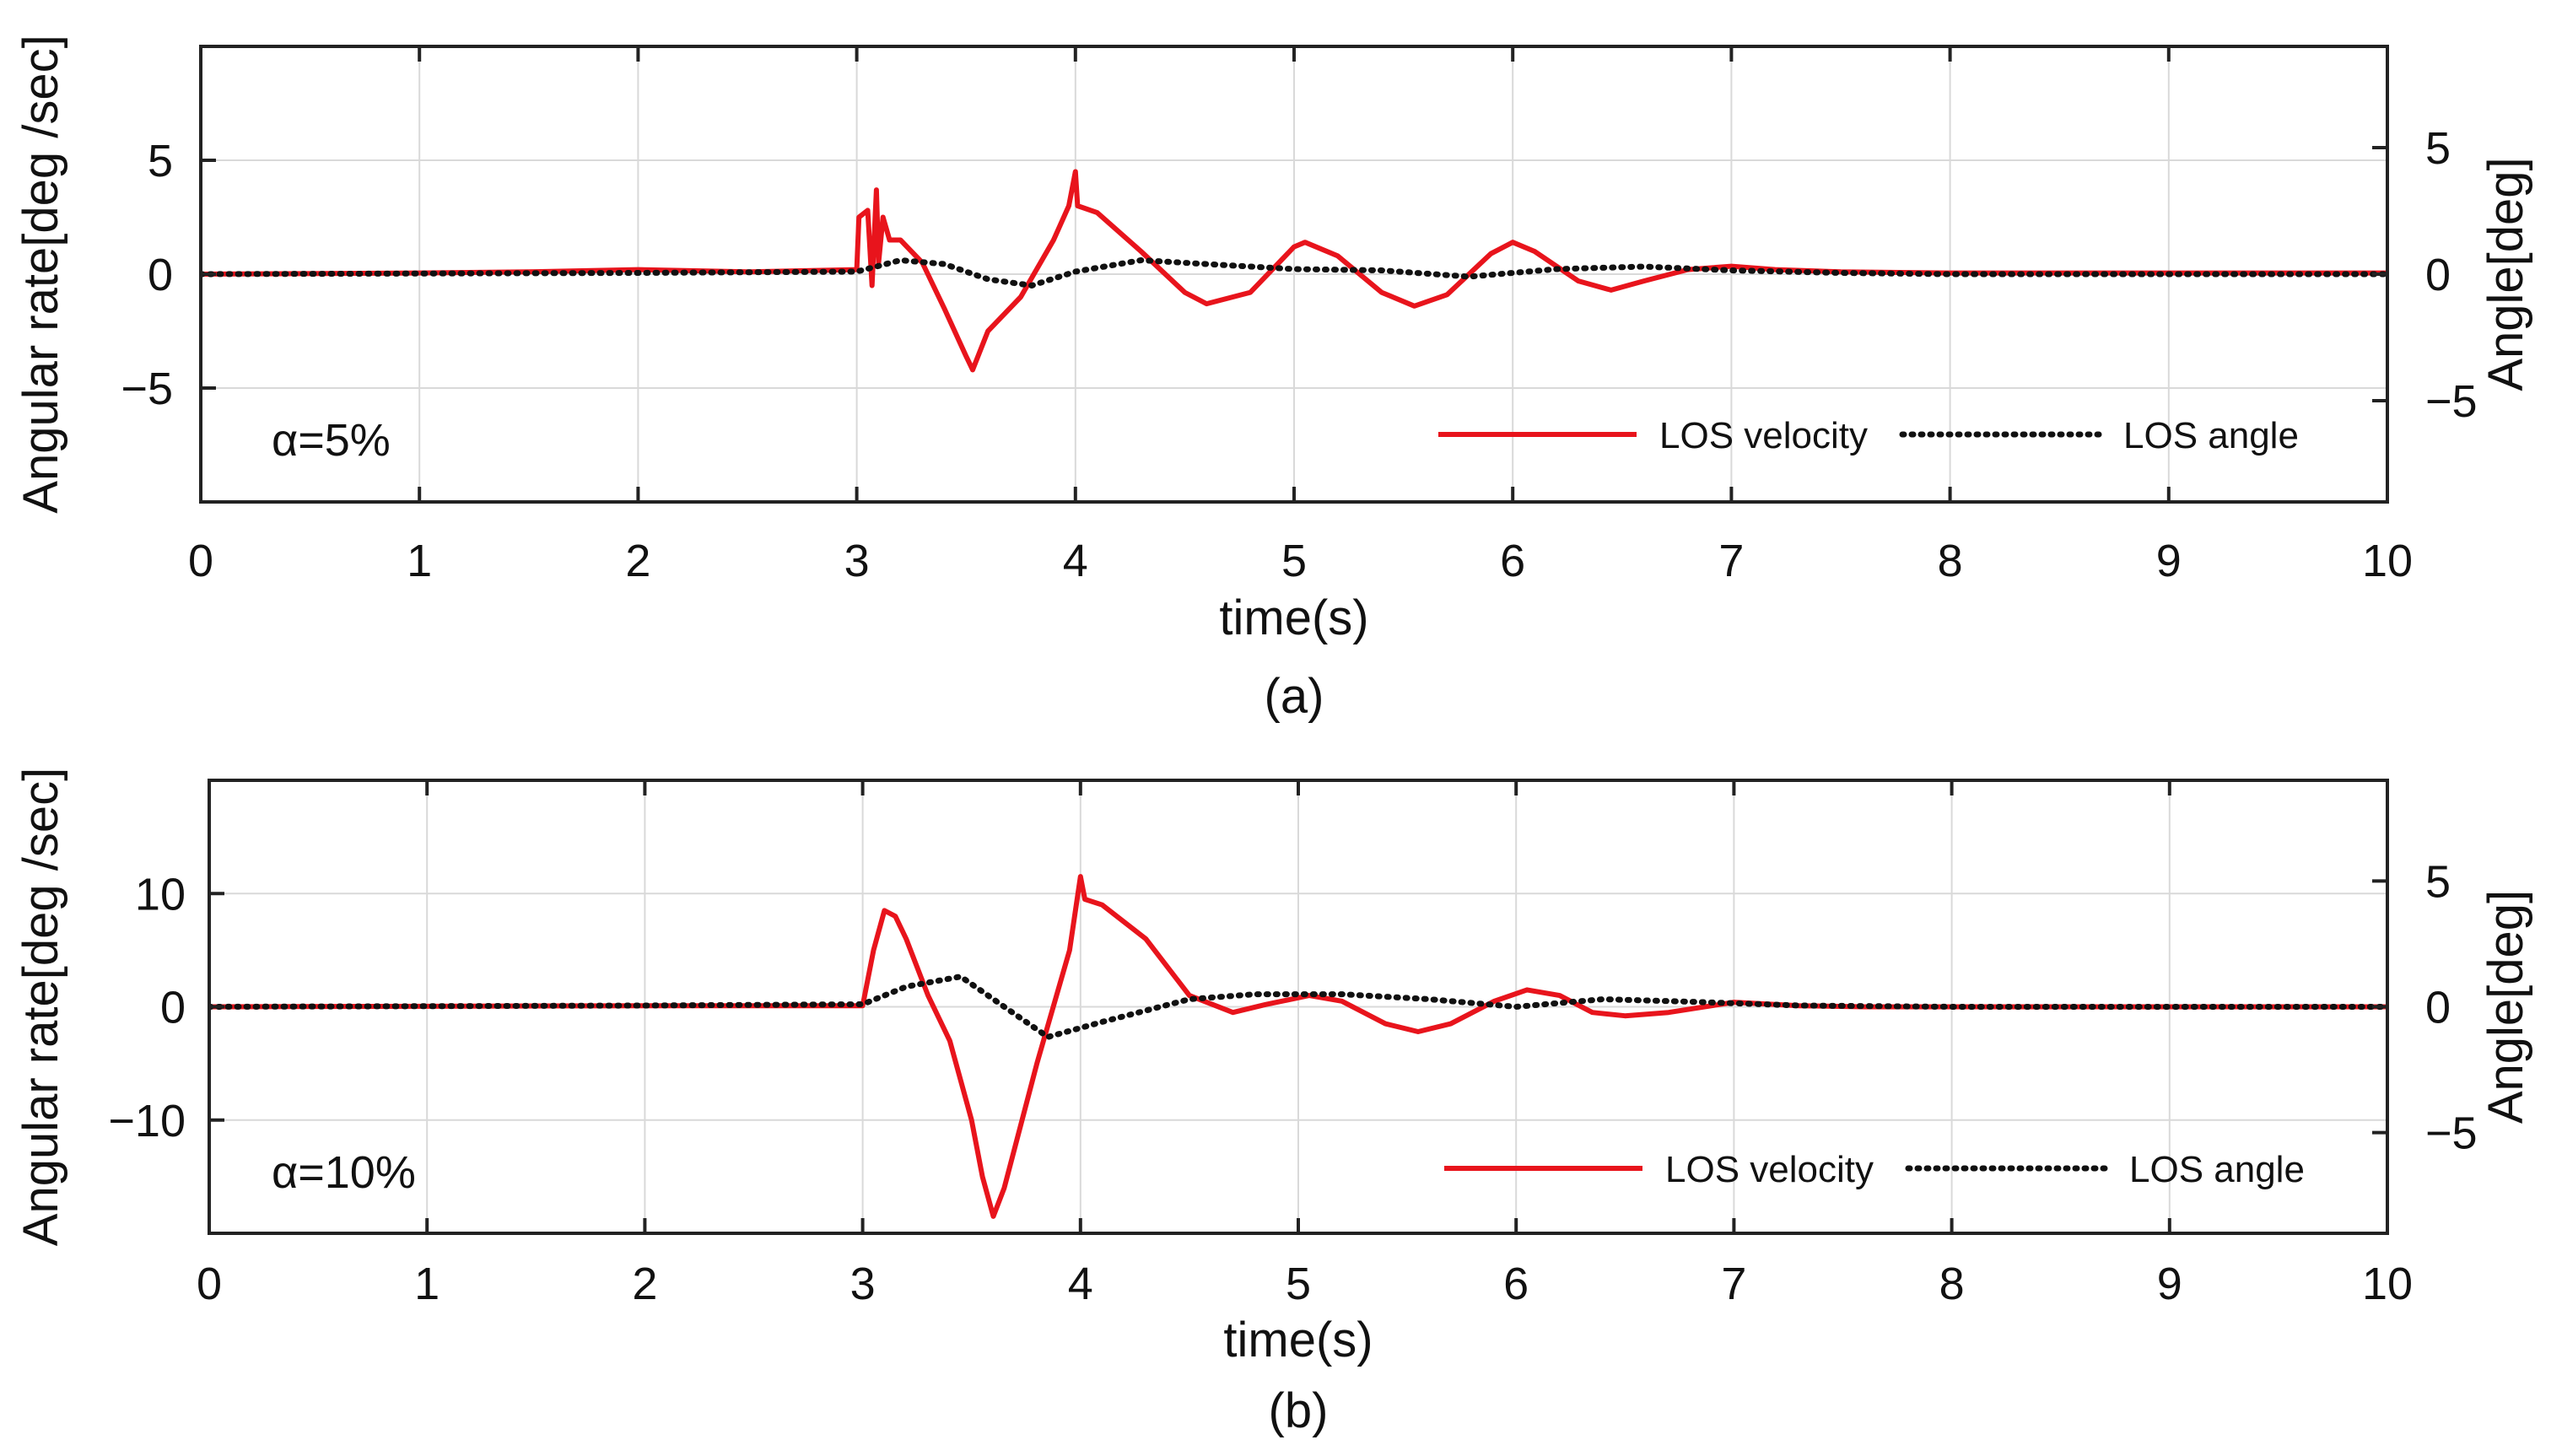 Image resolution: width=2562 pixels, height=1456 pixels. I want to click on y-tick-label: −5, so click(147, 389).